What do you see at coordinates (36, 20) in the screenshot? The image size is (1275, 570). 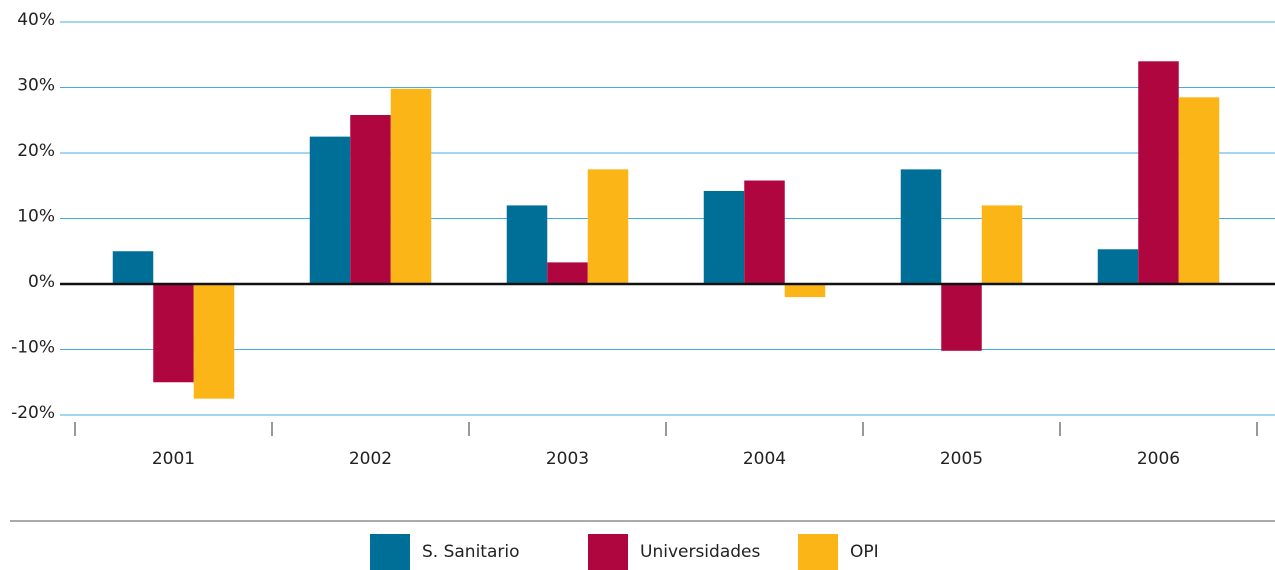 I see `y-tick-label: 40%` at bounding box center [36, 20].